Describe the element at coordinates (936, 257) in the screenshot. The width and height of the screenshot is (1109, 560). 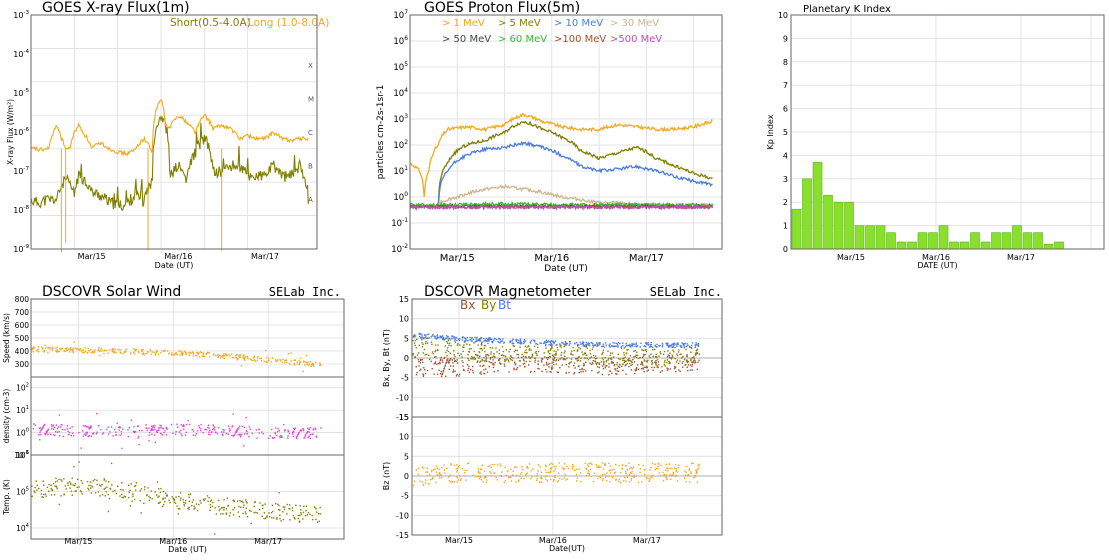
I see `kp-xtick: Mar/16` at that location.